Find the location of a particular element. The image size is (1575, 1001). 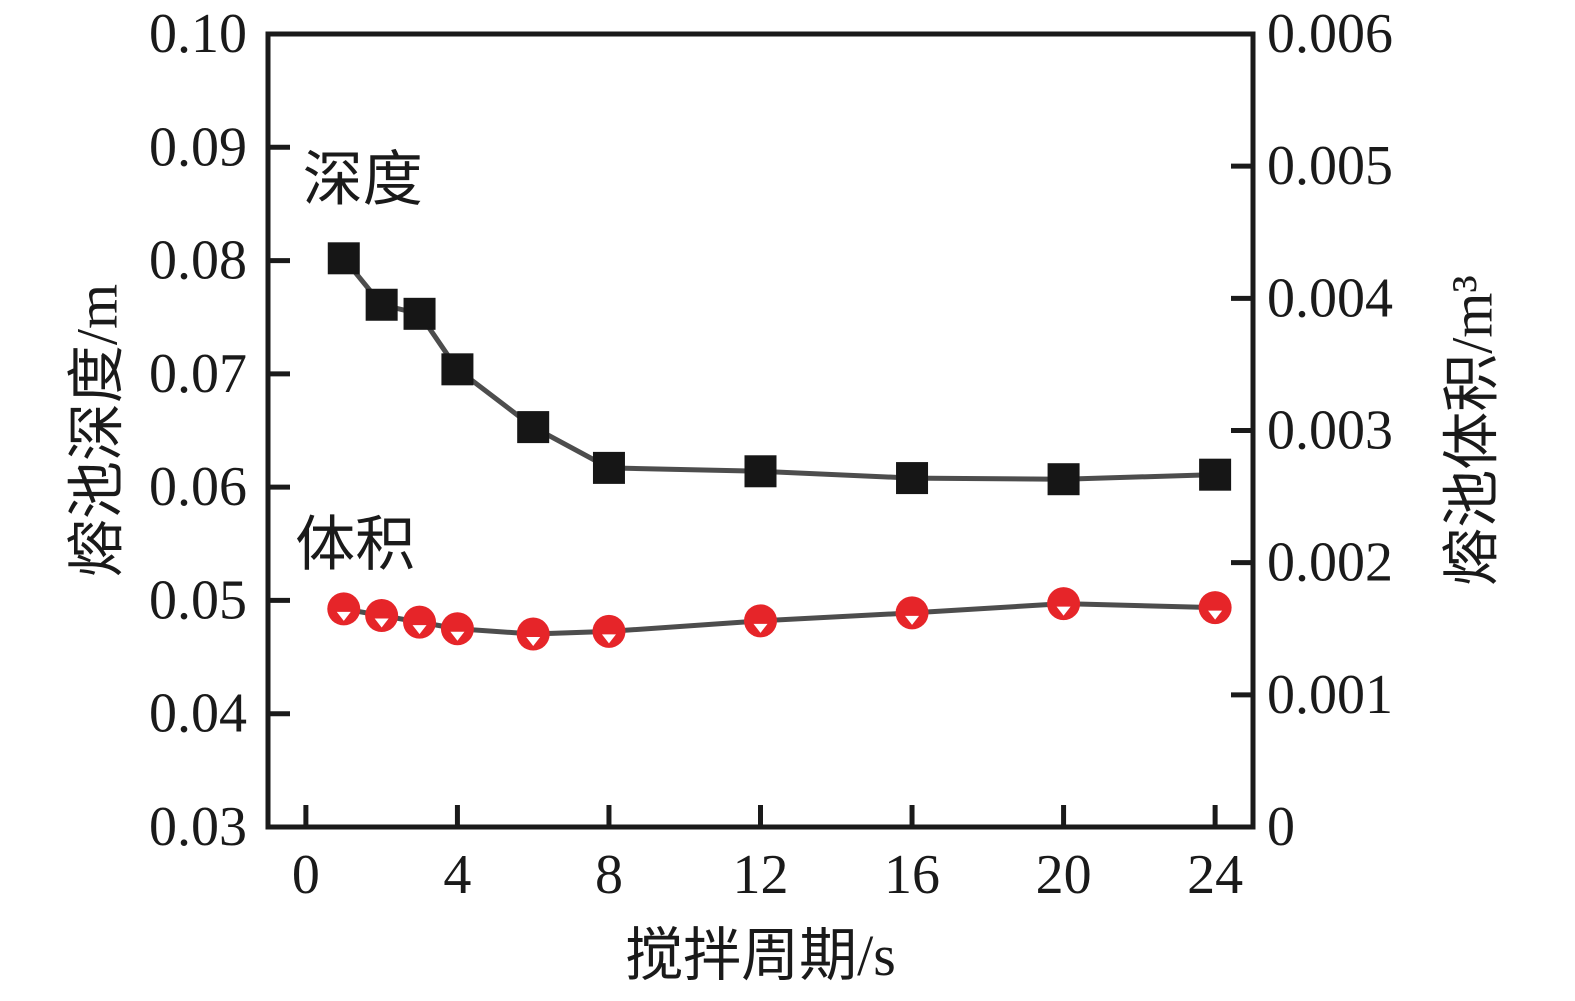

left-tick-label: 0.04 is located at coordinates (198, 714).